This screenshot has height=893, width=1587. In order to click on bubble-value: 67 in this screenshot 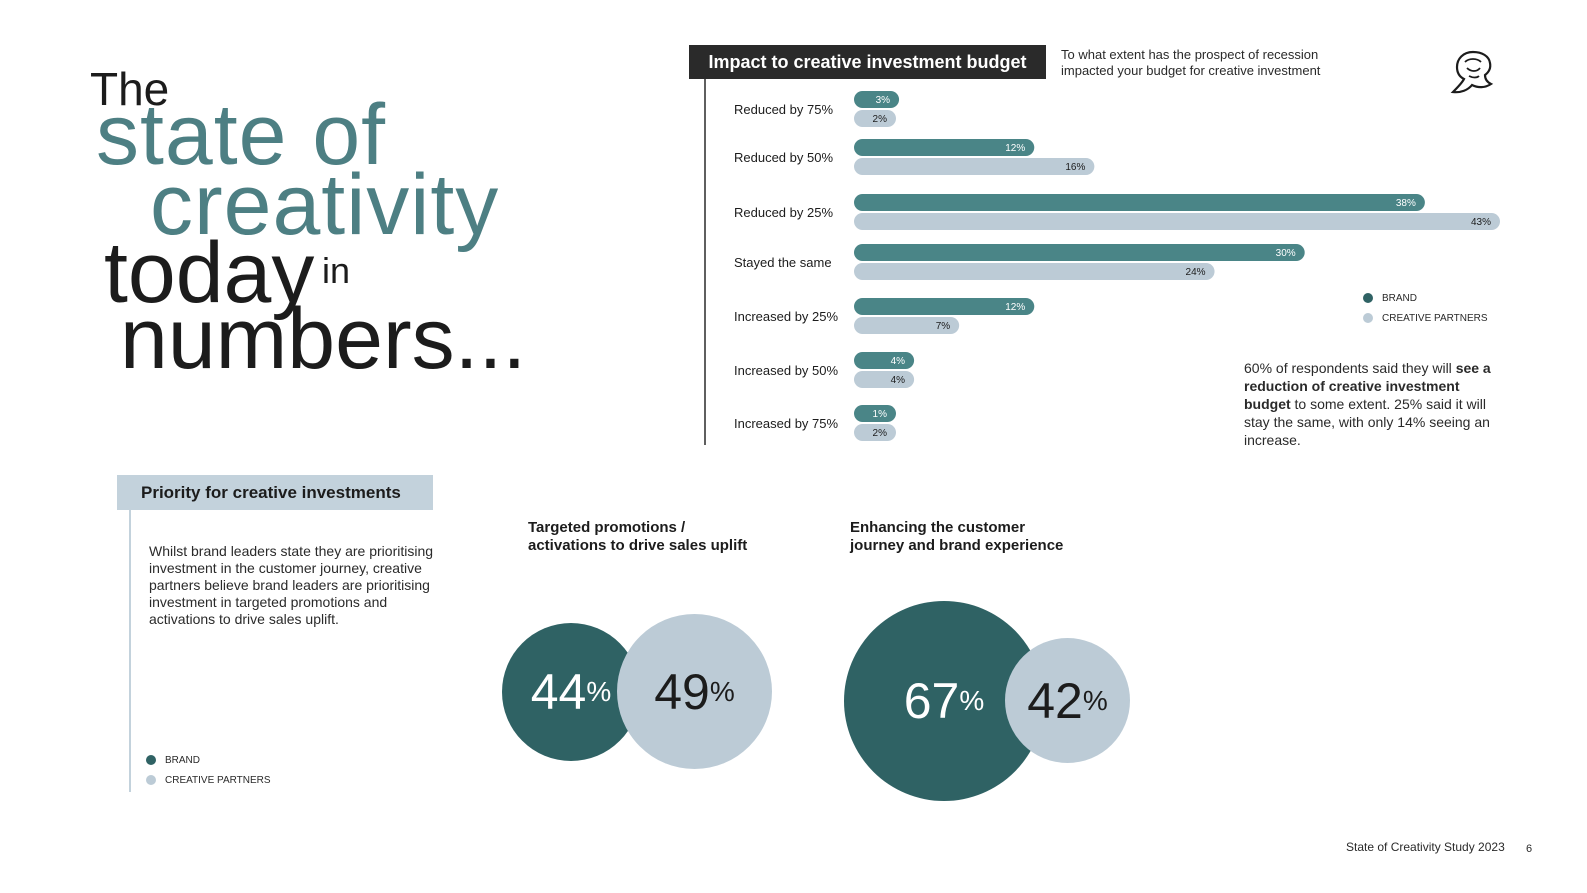, I will do `click(931, 701)`.